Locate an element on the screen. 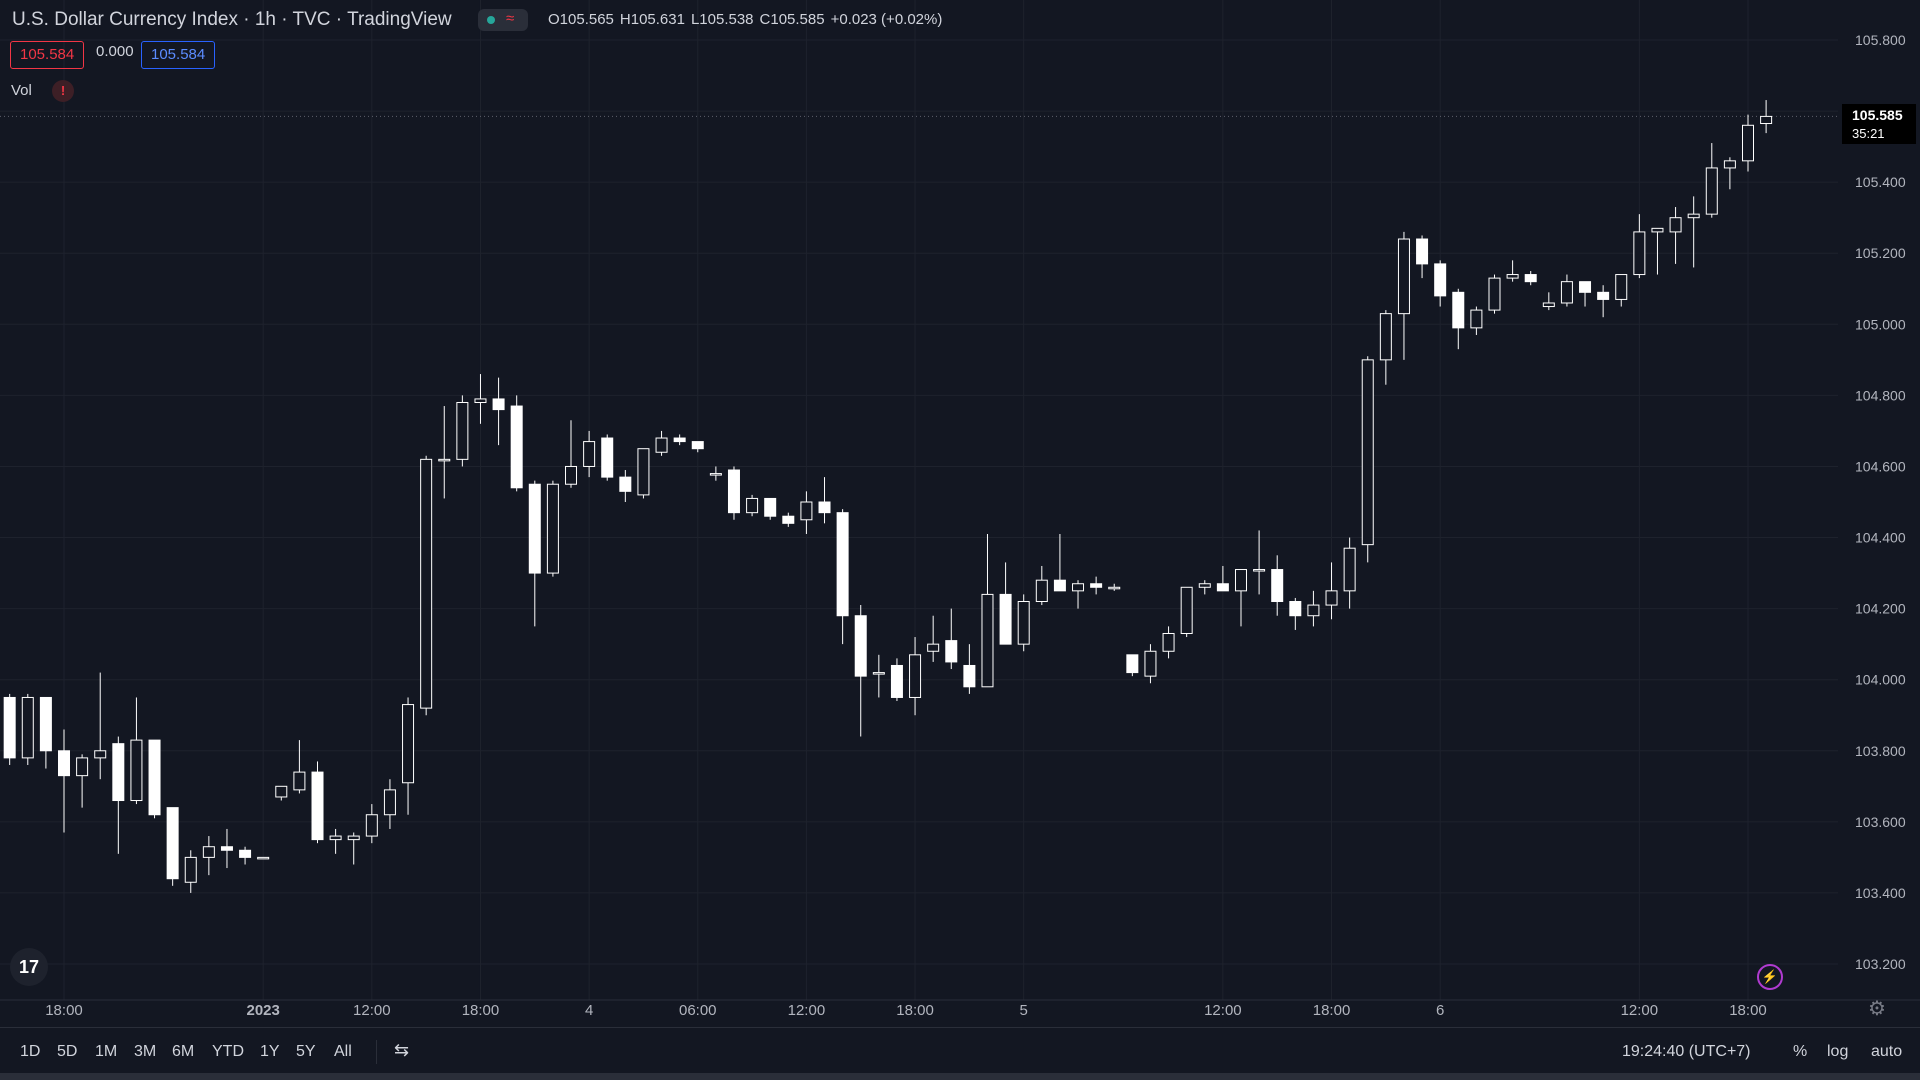 The height and width of the screenshot is (1080, 1920). auto-toggle: auto is located at coordinates (1887, 1051).